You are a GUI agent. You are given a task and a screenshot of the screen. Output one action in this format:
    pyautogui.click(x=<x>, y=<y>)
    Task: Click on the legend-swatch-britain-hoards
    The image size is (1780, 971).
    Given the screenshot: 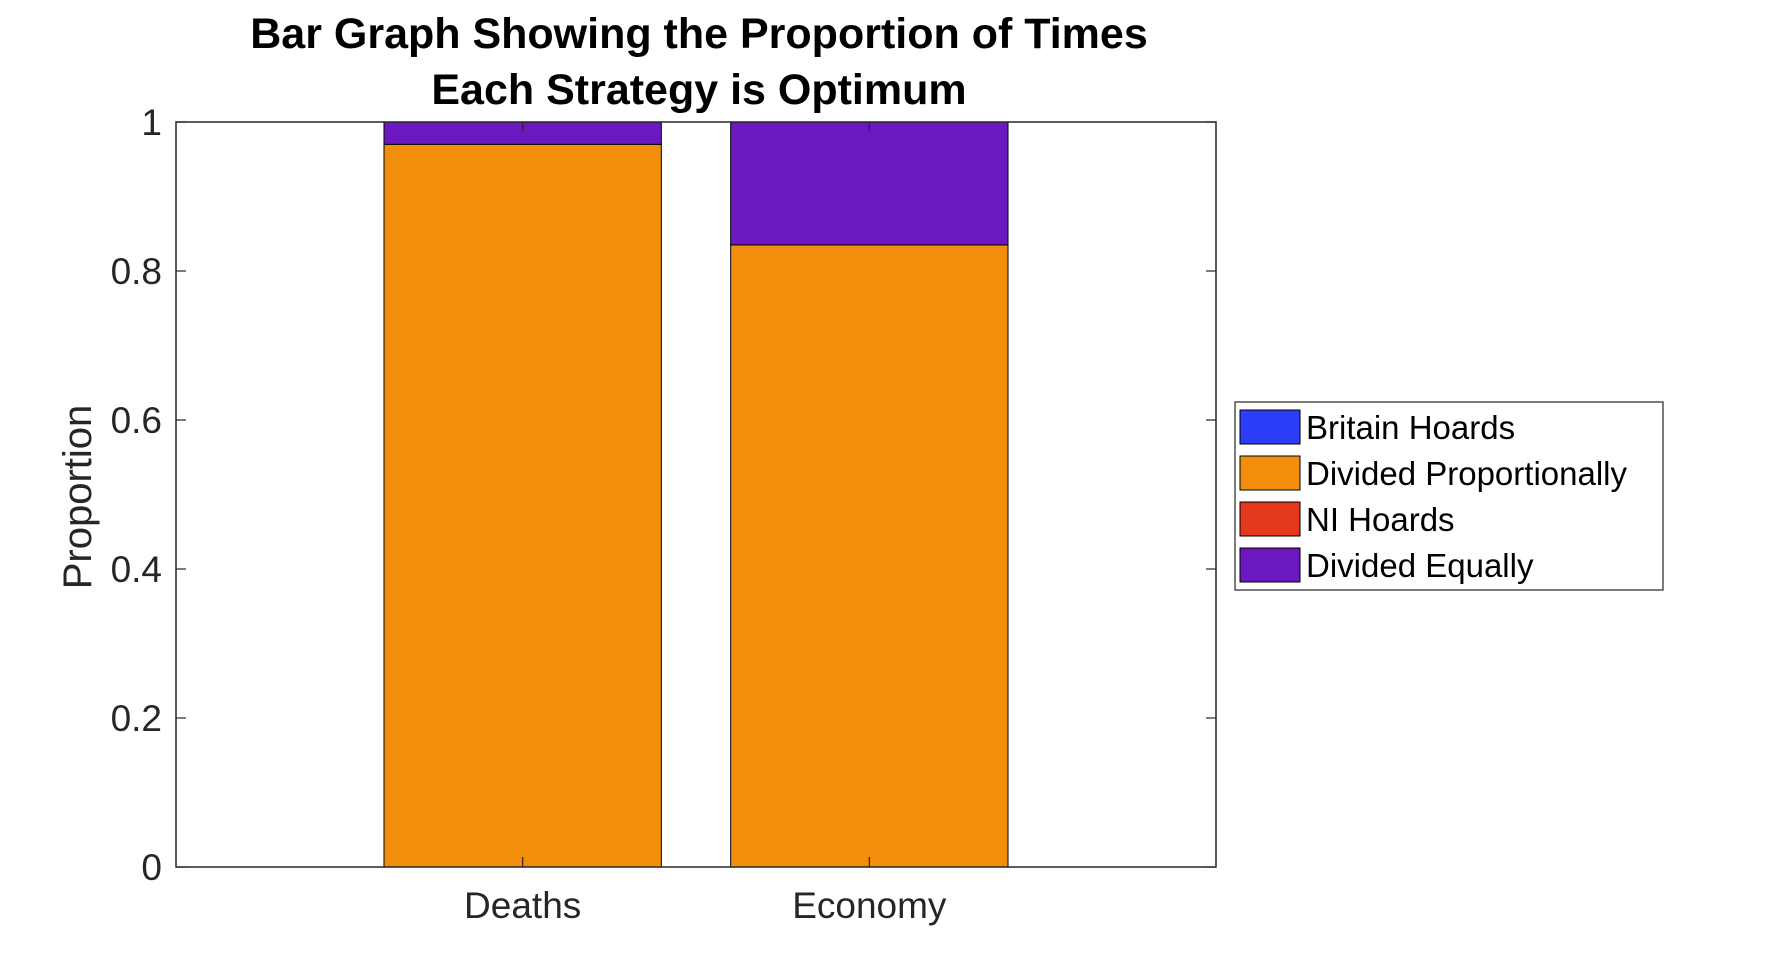 What is the action you would take?
    pyautogui.click(x=1270, y=427)
    